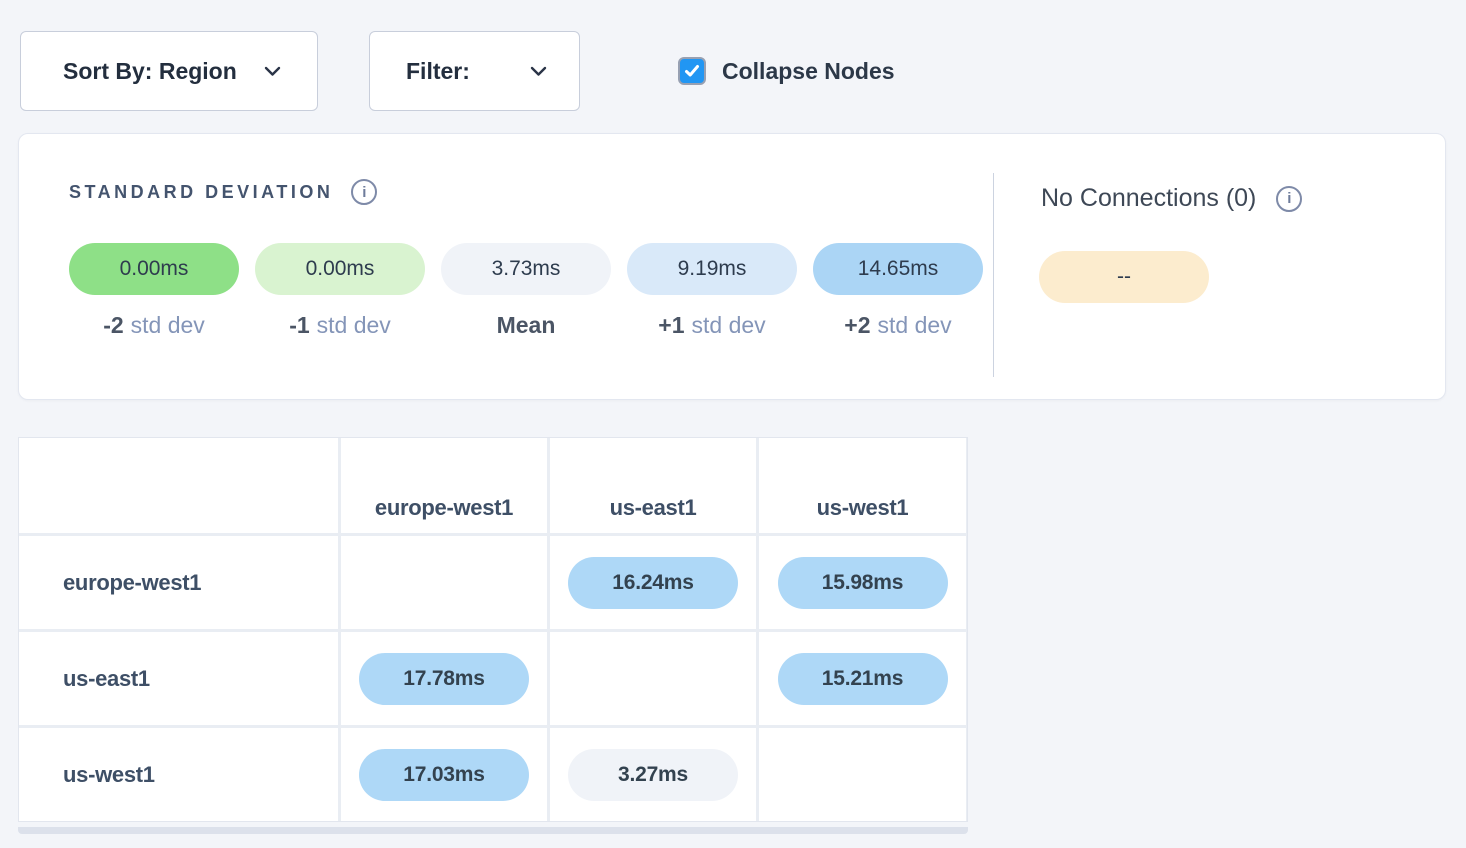 The height and width of the screenshot is (848, 1466). Describe the element at coordinates (438, 70) in the screenshot. I see `filter-label: Filter:` at that location.